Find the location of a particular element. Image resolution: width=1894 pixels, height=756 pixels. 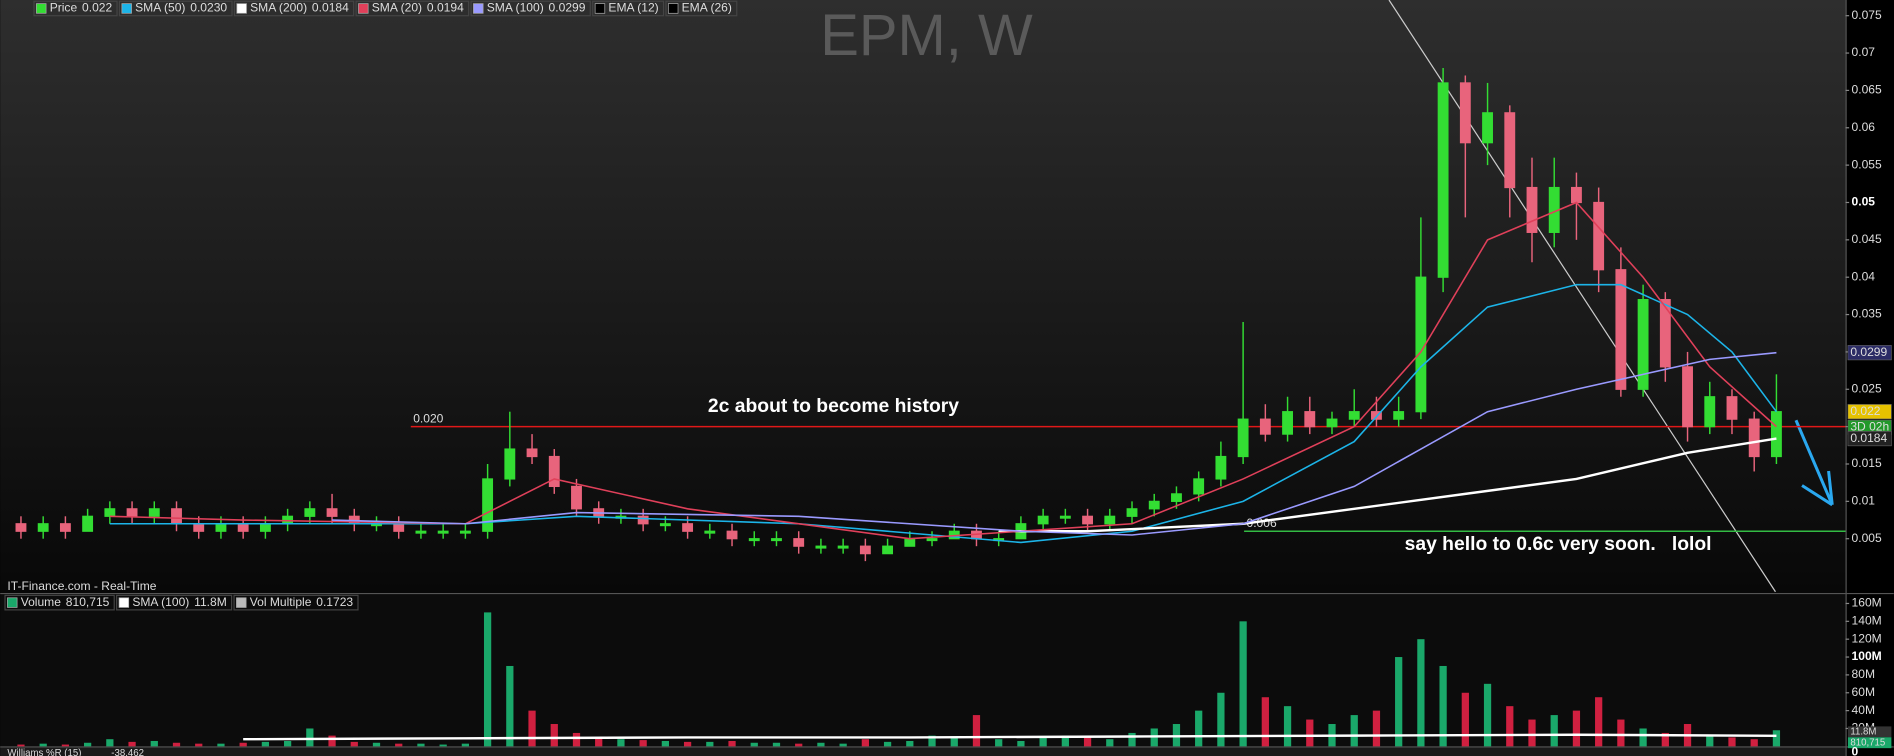

y-tick-label: 60M is located at coordinates (1863, 692).